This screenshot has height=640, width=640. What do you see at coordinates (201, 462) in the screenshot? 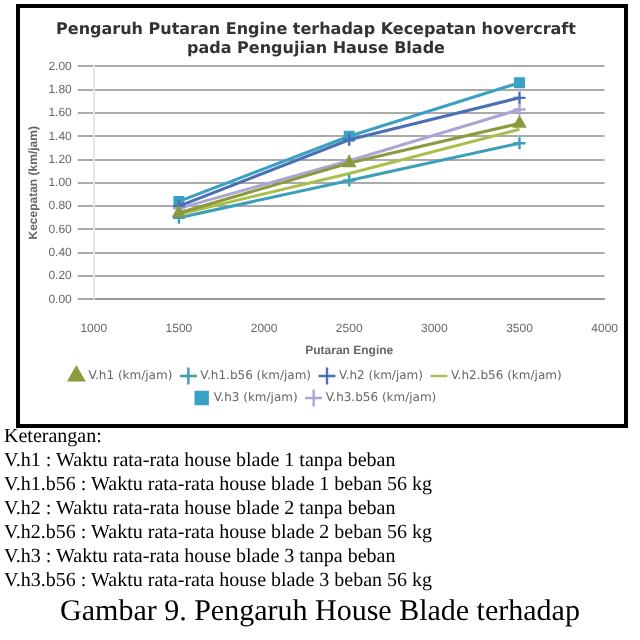
I see `text: V.h1 : Waktu rata-rata house blade 1 tanpa beban` at bounding box center [201, 462].